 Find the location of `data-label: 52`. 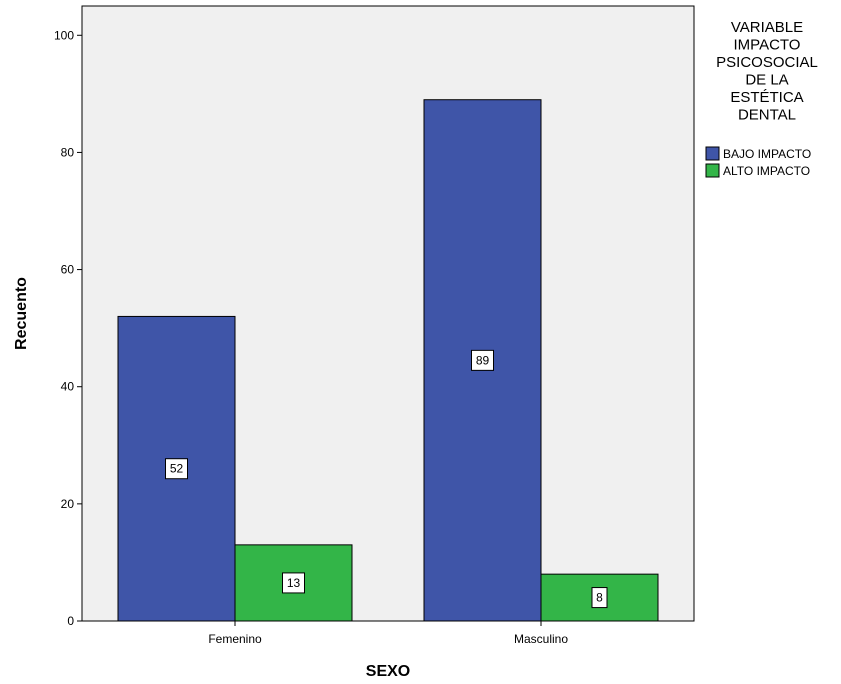

data-label: 52 is located at coordinates (177, 469).